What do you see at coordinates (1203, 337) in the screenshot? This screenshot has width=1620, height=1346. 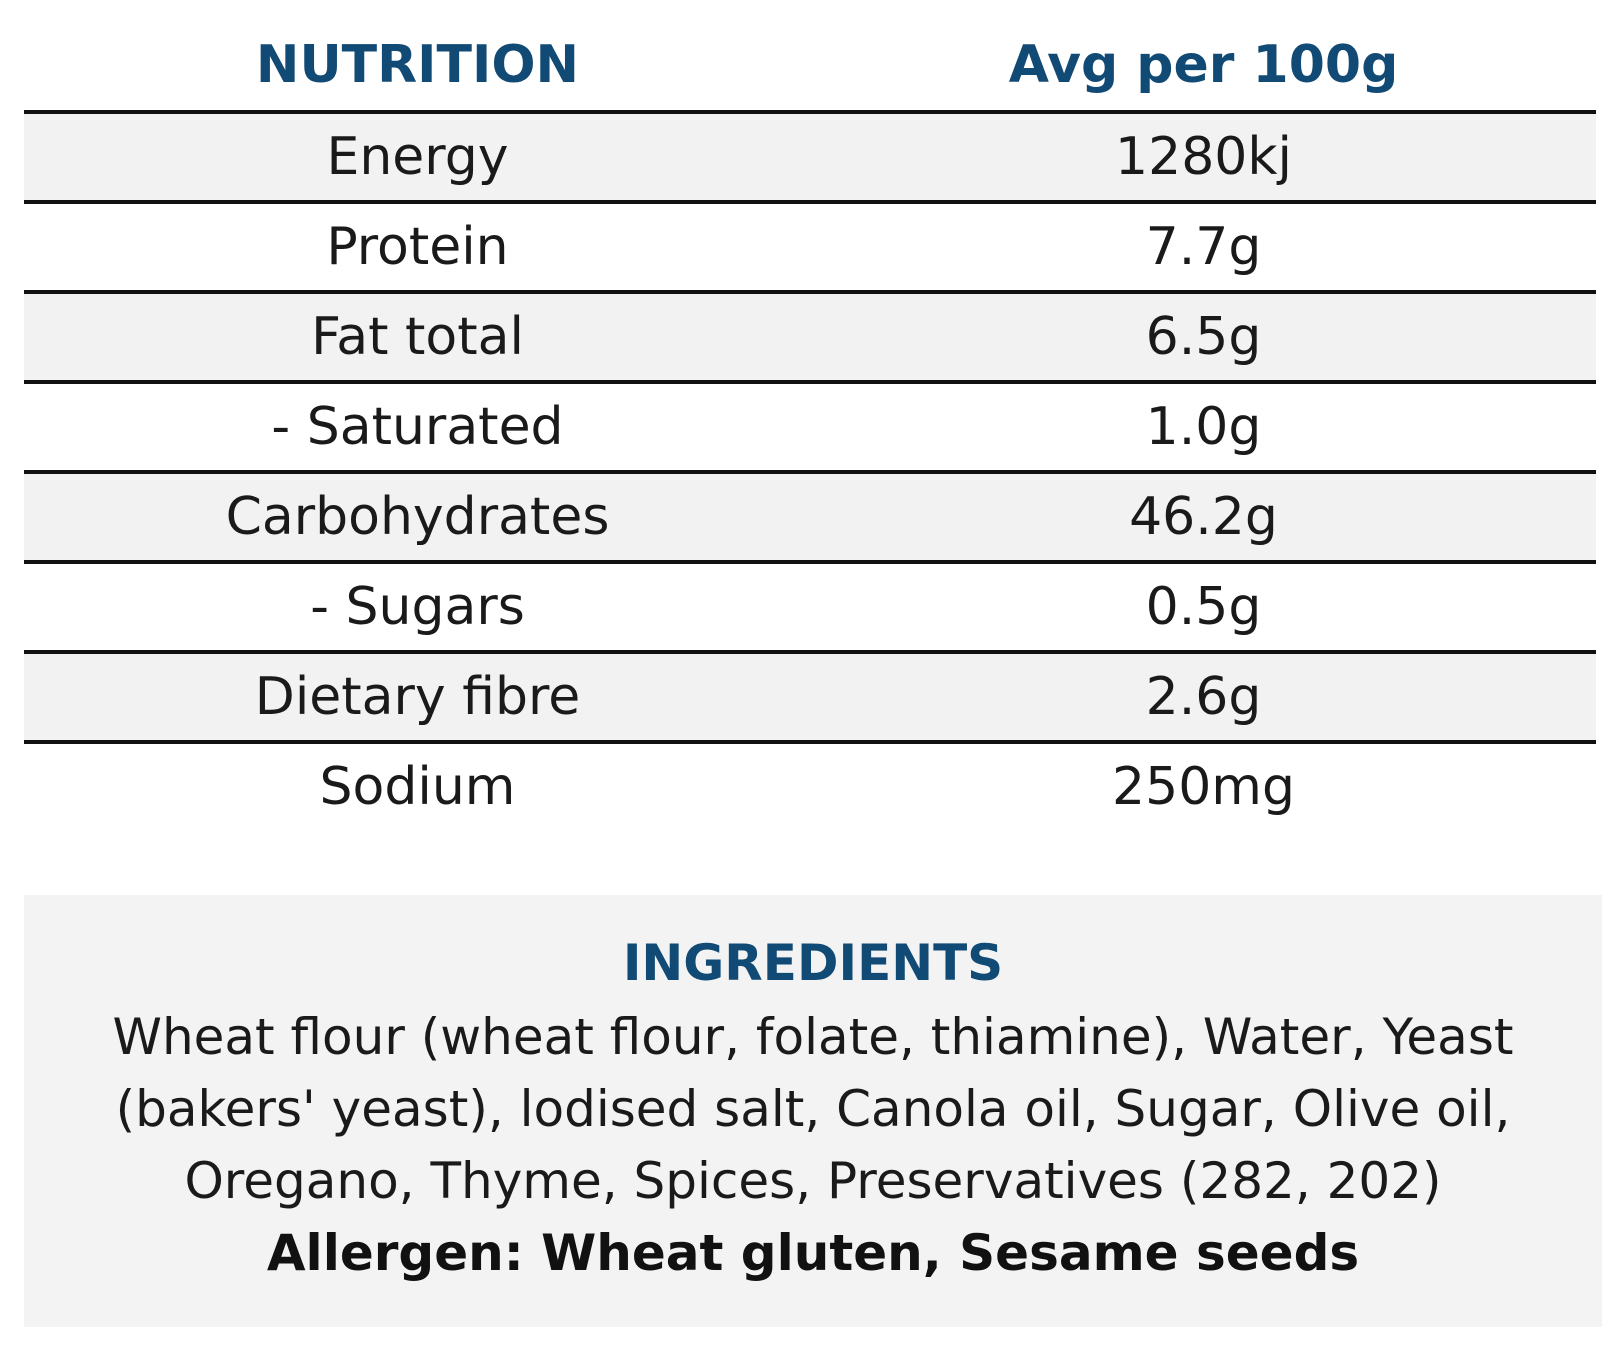 I see `nutrient-value: 6.5g` at bounding box center [1203, 337].